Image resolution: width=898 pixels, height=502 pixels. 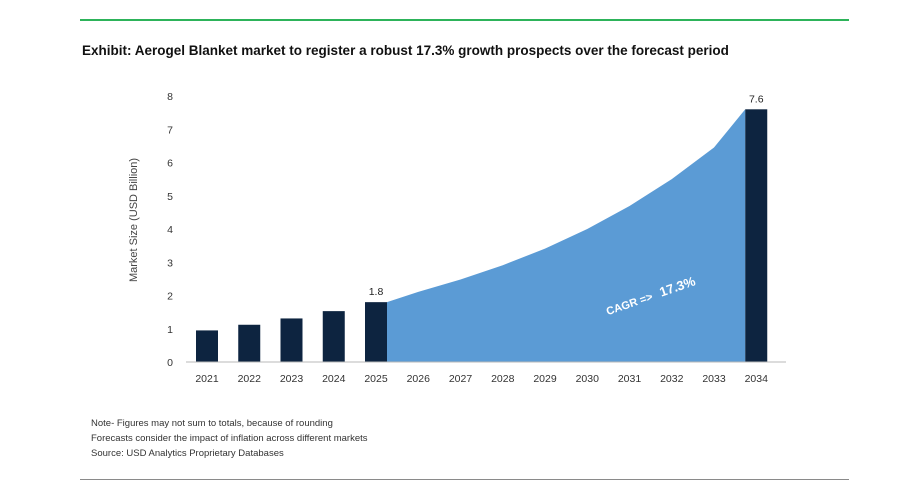 I want to click on y-tick-3: 3, so click(x=170, y=263).